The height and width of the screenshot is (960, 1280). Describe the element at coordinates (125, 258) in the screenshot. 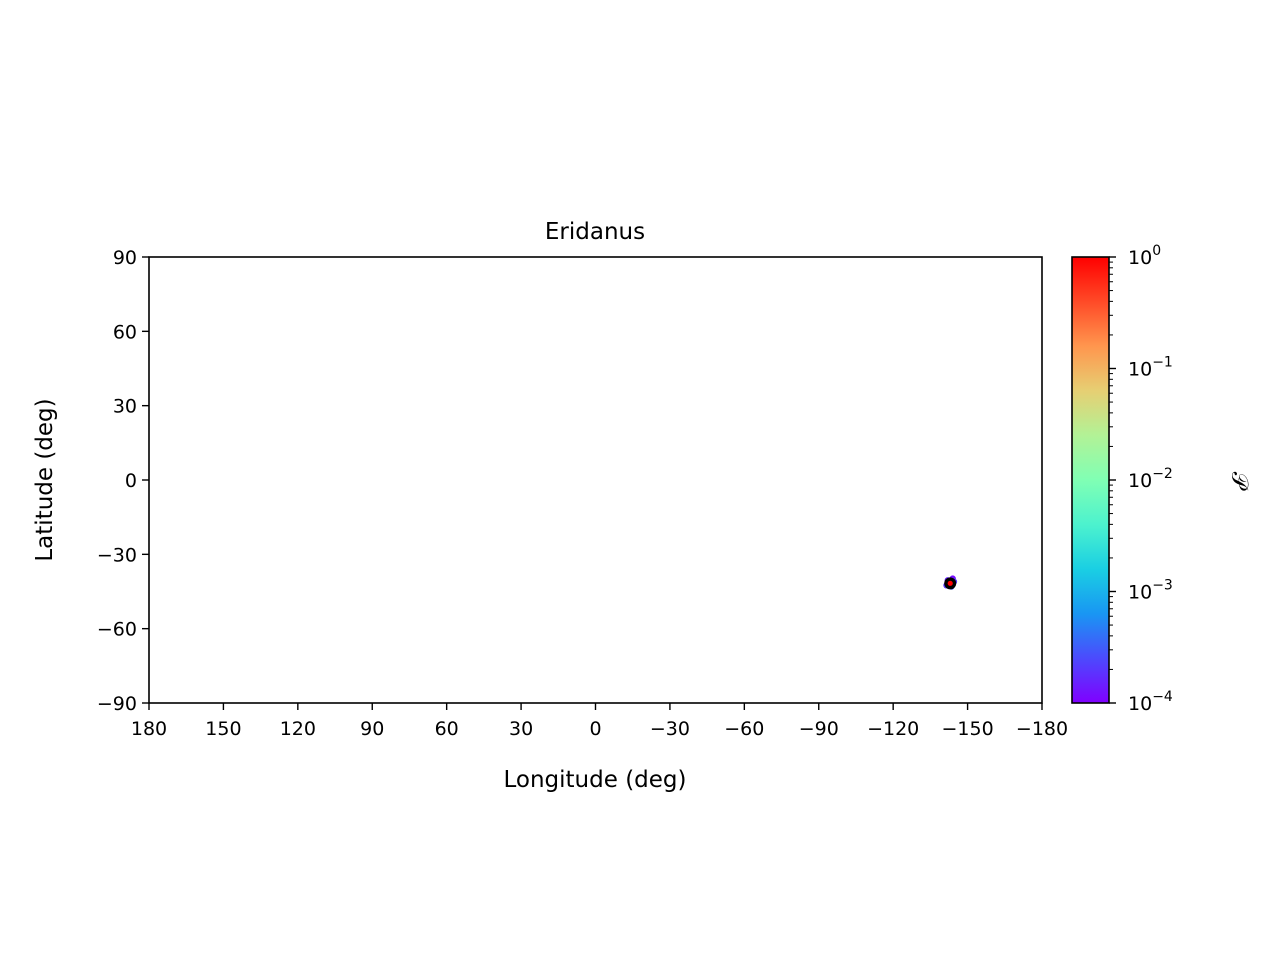

I see `y-tick-label: 90` at that location.